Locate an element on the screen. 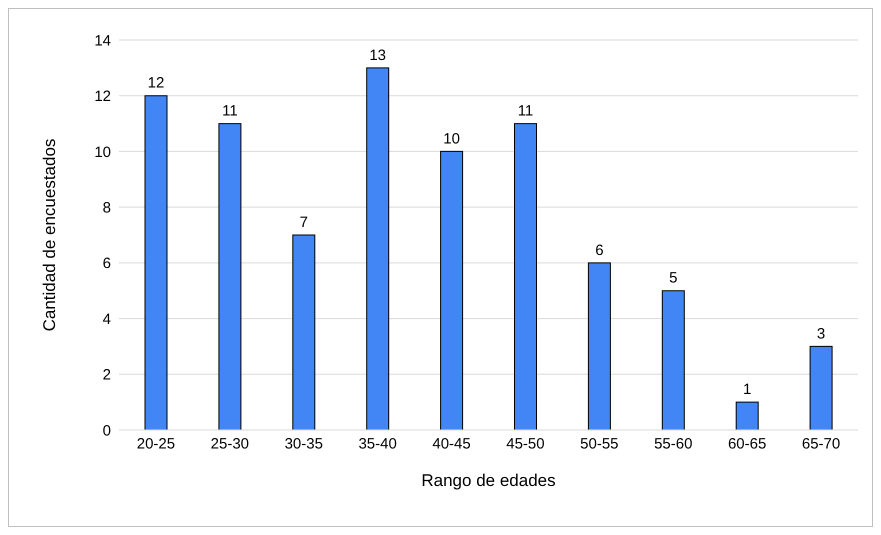 This screenshot has height=535, width=881. x-tick-label: 55-60 is located at coordinates (673, 444).